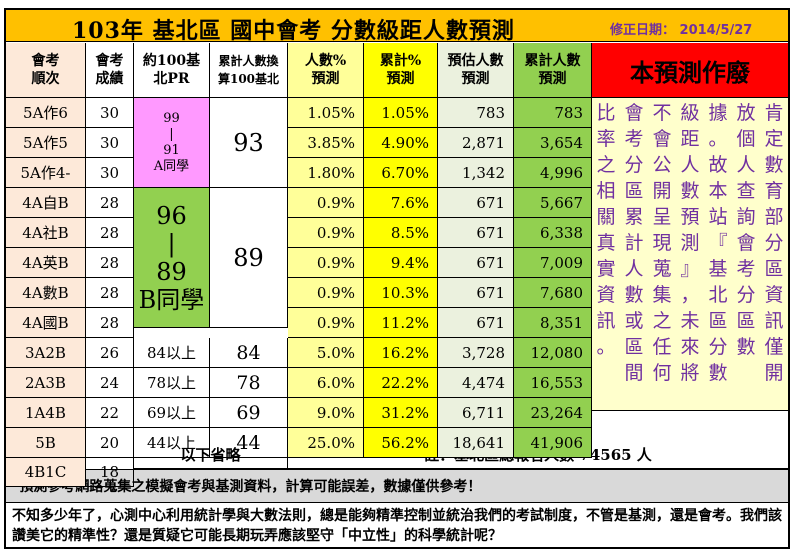 This screenshot has width=794, height=552. What do you see at coordinates (249, 383) in the screenshot?
I see `cell-converted: 78` at bounding box center [249, 383].